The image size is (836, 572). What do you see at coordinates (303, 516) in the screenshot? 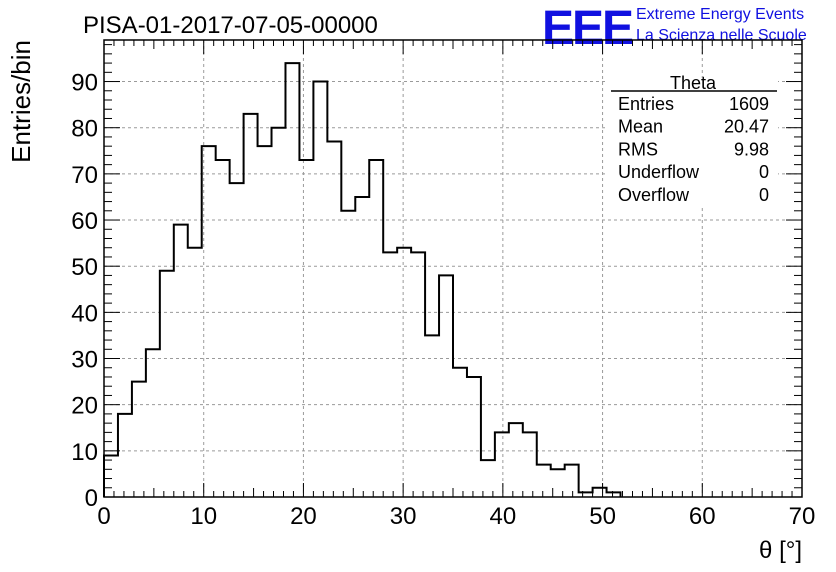
I see `x-tick-label: 20` at bounding box center [303, 516].